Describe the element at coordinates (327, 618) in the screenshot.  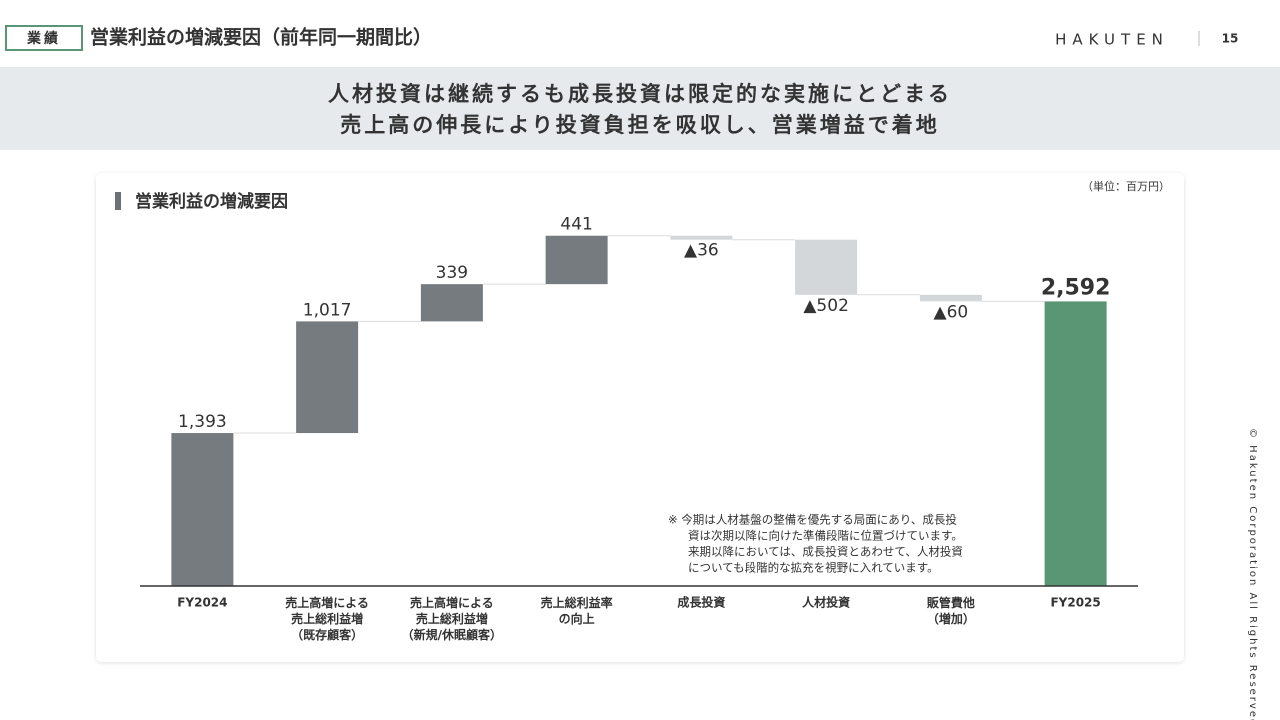
I see `x-tick-label: 売上高増による売上総利益増（既存顧客）` at that location.